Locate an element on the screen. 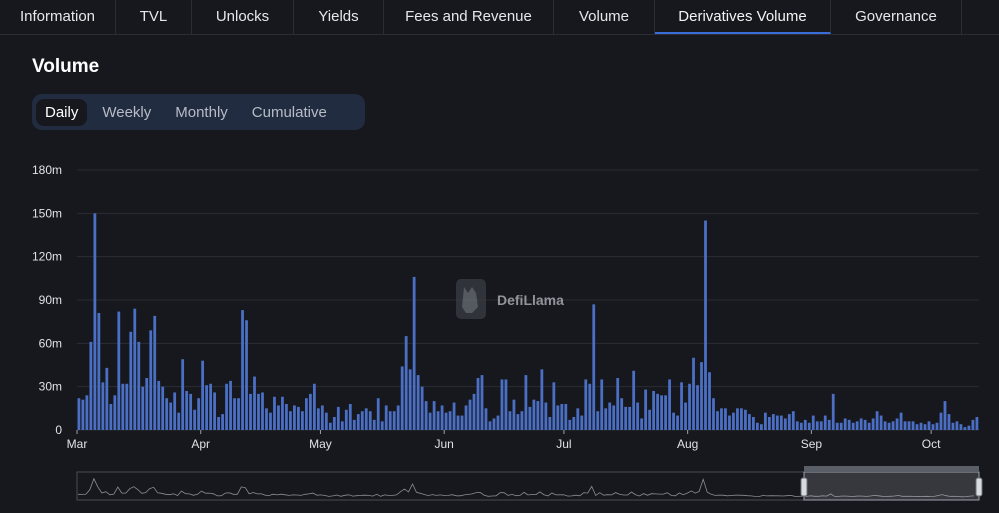  period-monthly: Monthly is located at coordinates (201, 112).